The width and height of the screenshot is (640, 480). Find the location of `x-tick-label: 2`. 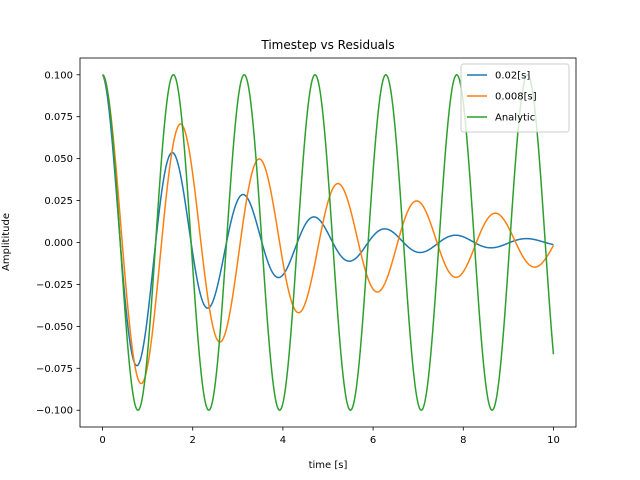

x-tick-label: 2 is located at coordinates (193, 440).